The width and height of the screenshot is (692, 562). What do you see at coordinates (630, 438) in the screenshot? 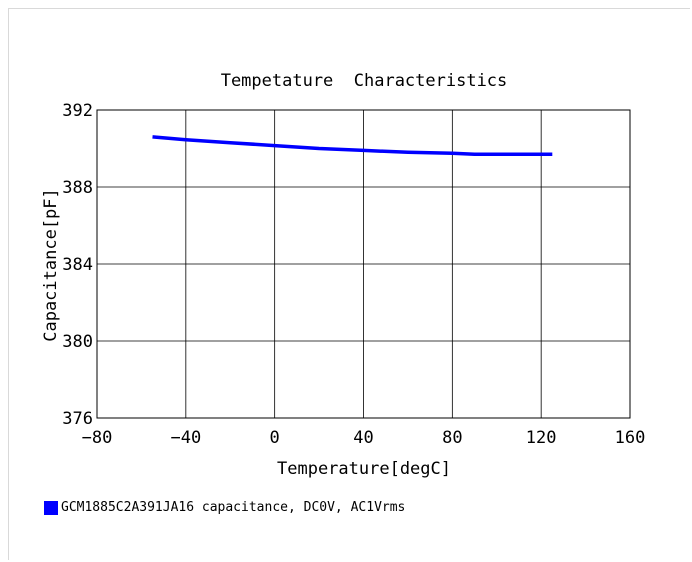
I see `x-tick-label: 160` at bounding box center [630, 438].